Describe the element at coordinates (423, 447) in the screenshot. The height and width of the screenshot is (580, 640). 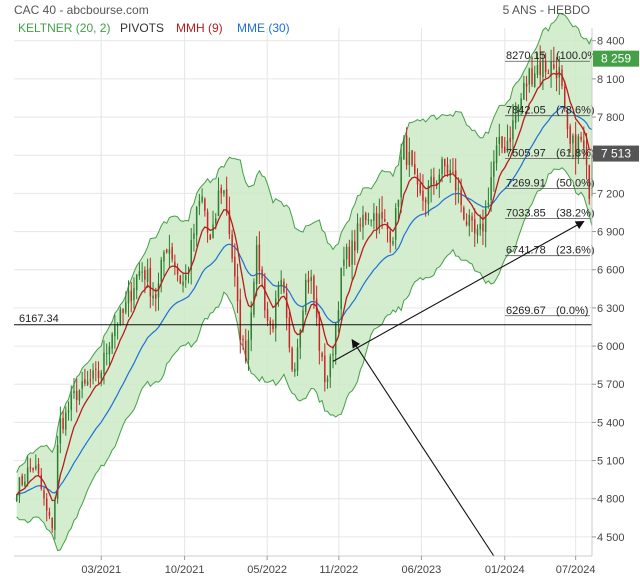
I see `annotation-arrow` at that location.